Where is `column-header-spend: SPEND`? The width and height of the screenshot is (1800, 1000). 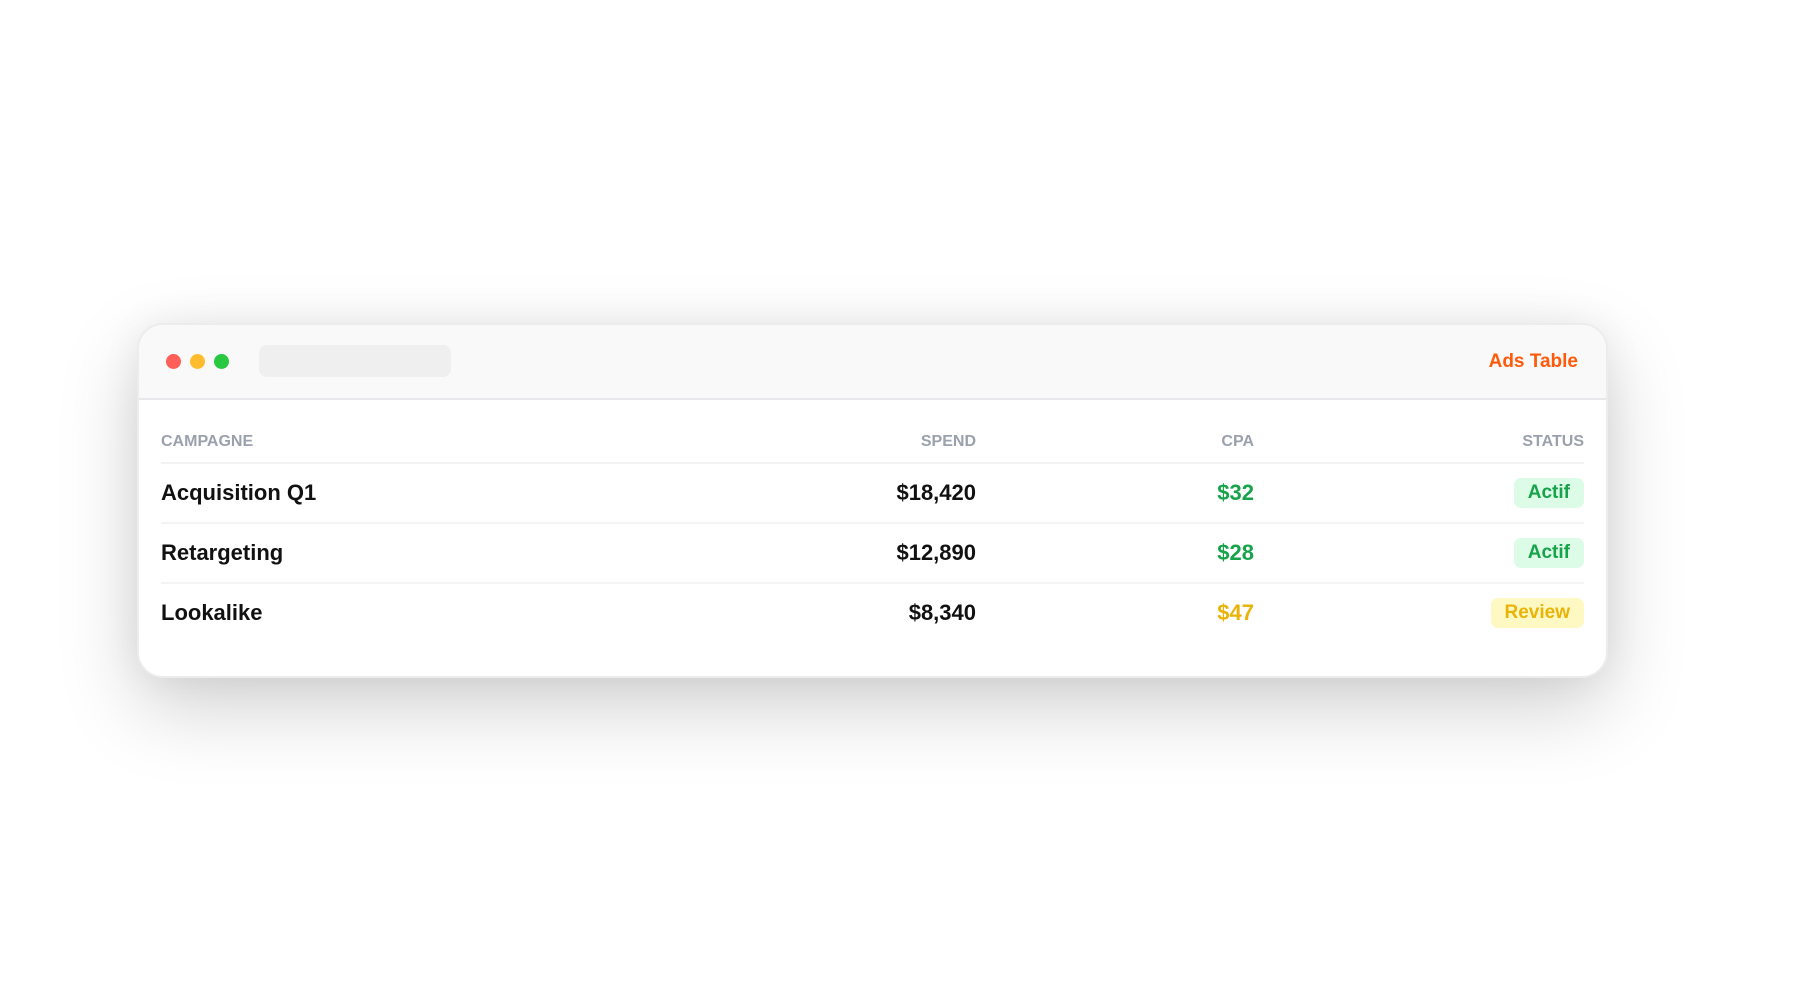 column-header-spend: SPEND is located at coordinates (798, 448).